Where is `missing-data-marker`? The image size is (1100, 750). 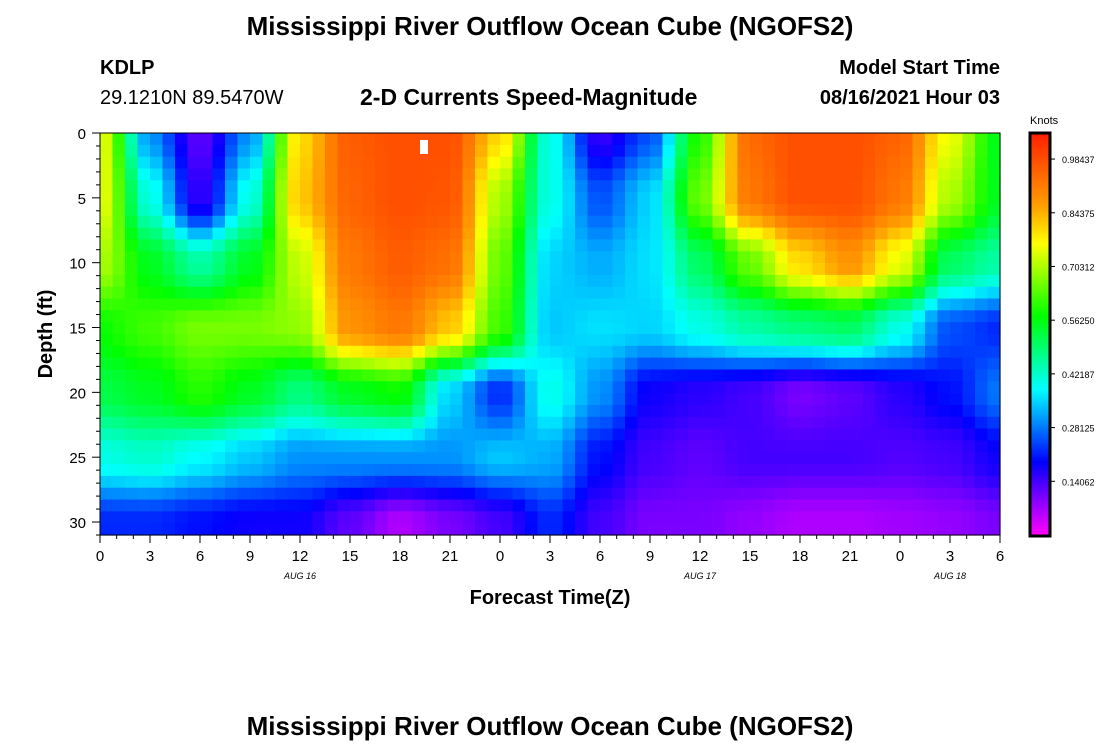 missing-data-marker is located at coordinates (424, 147).